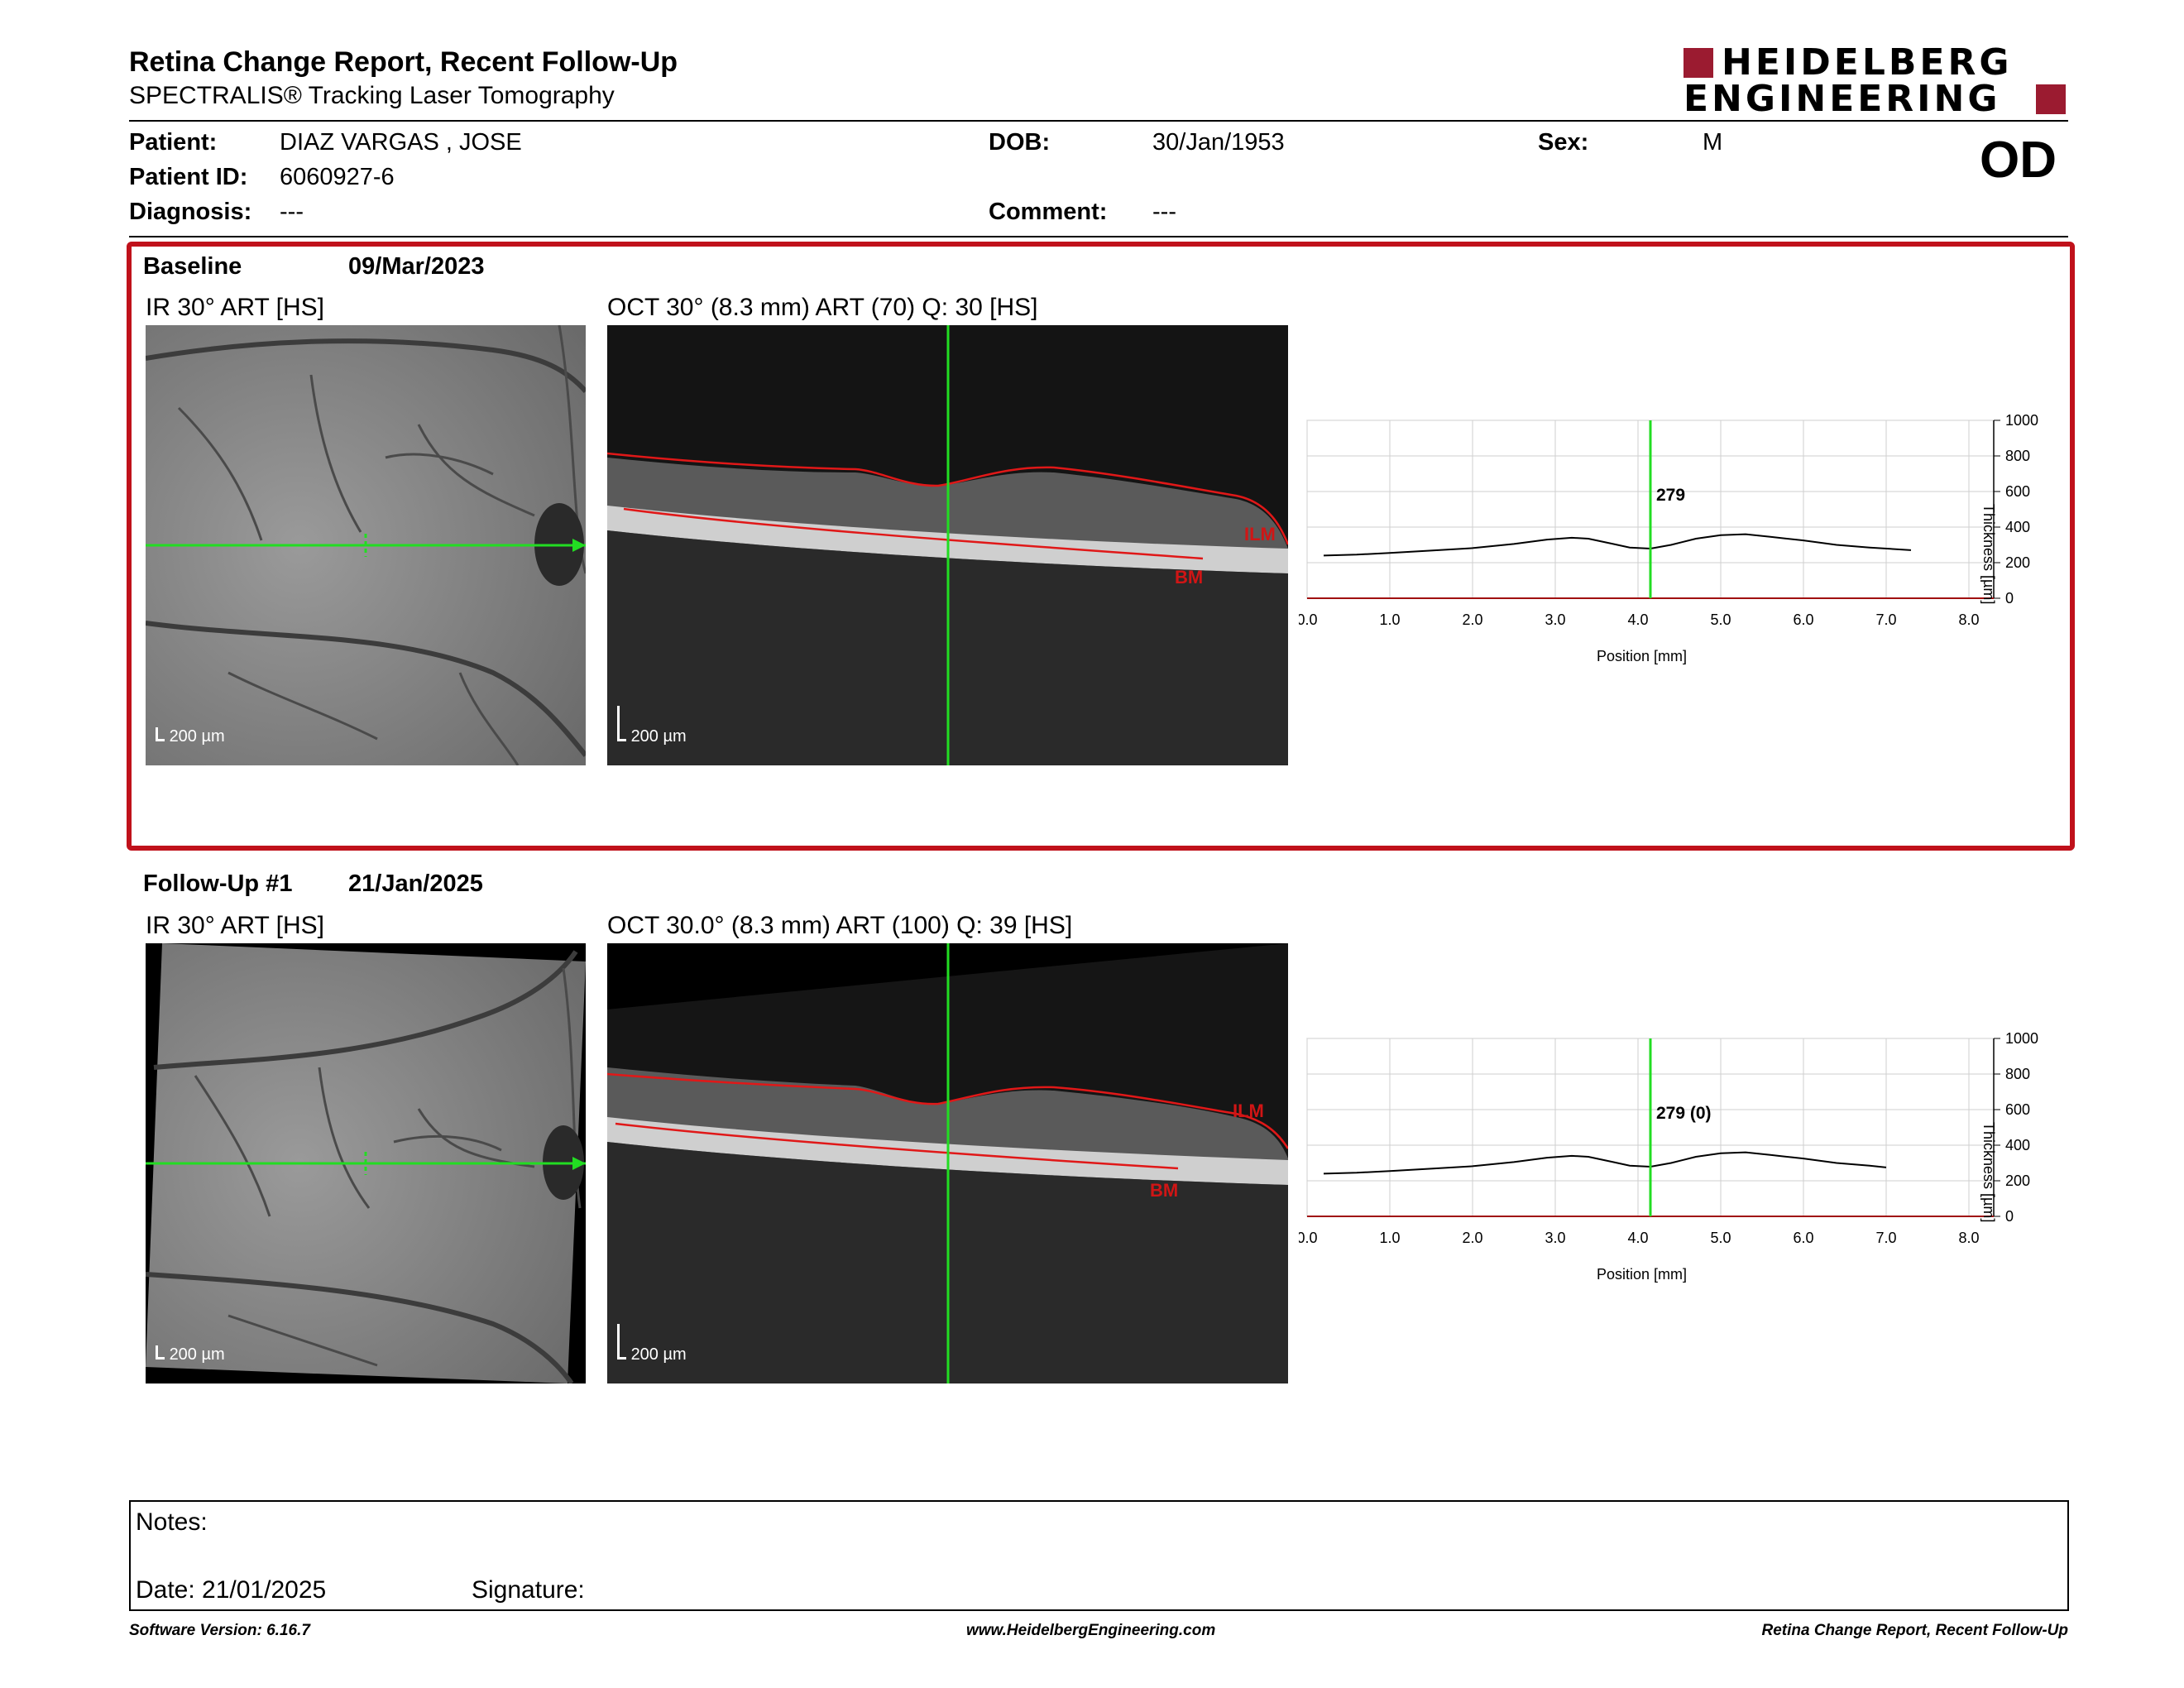 Image resolution: width=2184 pixels, height=1688 pixels. What do you see at coordinates (372, 95) in the screenshot?
I see `report-subtitle: SPECTRALIS® Tracking Laser Tomography` at bounding box center [372, 95].